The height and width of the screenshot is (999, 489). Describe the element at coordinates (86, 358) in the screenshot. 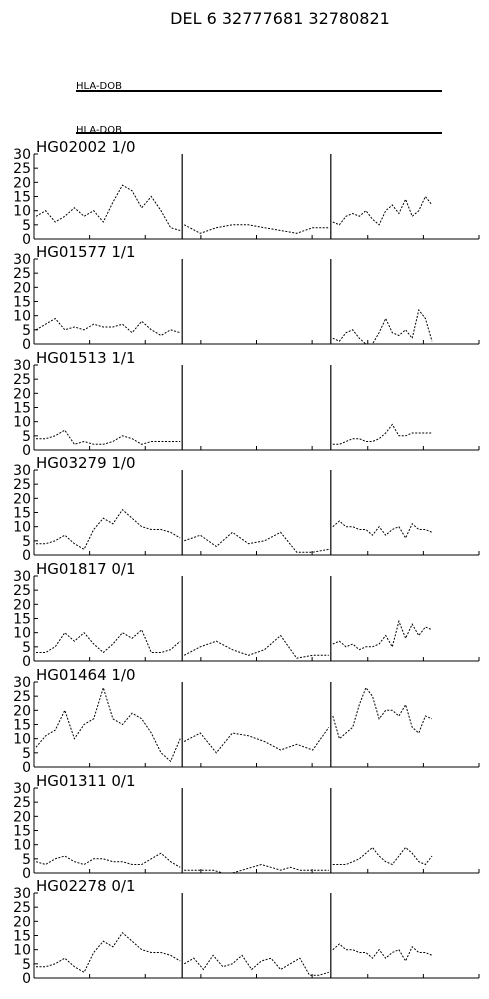

I see `sample-label: HG01513 1/1` at that location.